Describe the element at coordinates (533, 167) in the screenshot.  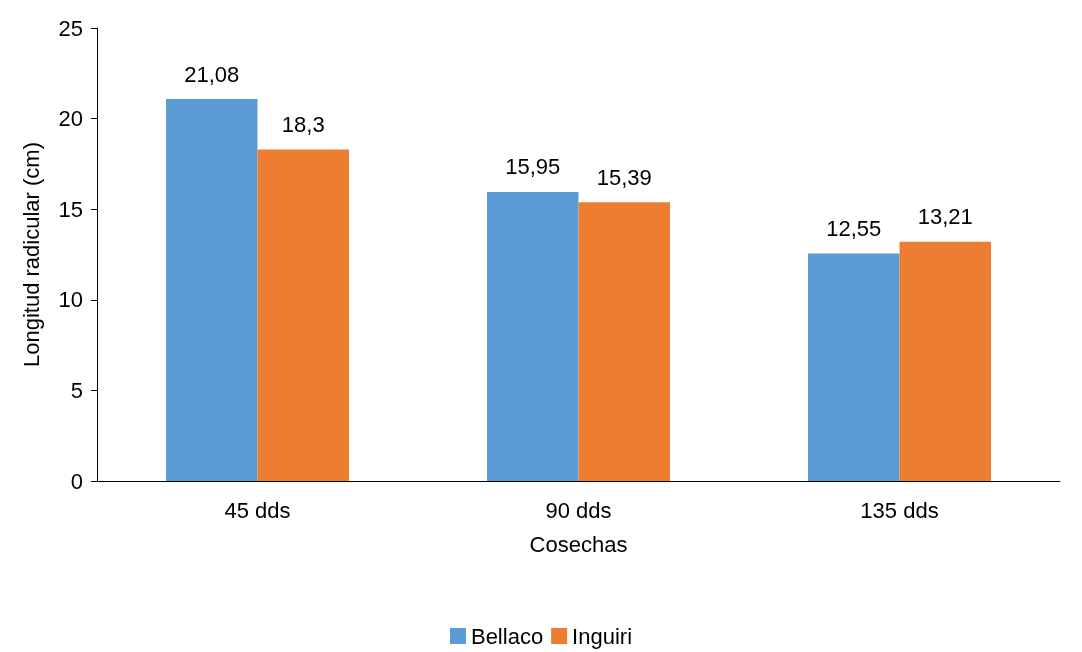
I see `data-label: 15,95` at that location.